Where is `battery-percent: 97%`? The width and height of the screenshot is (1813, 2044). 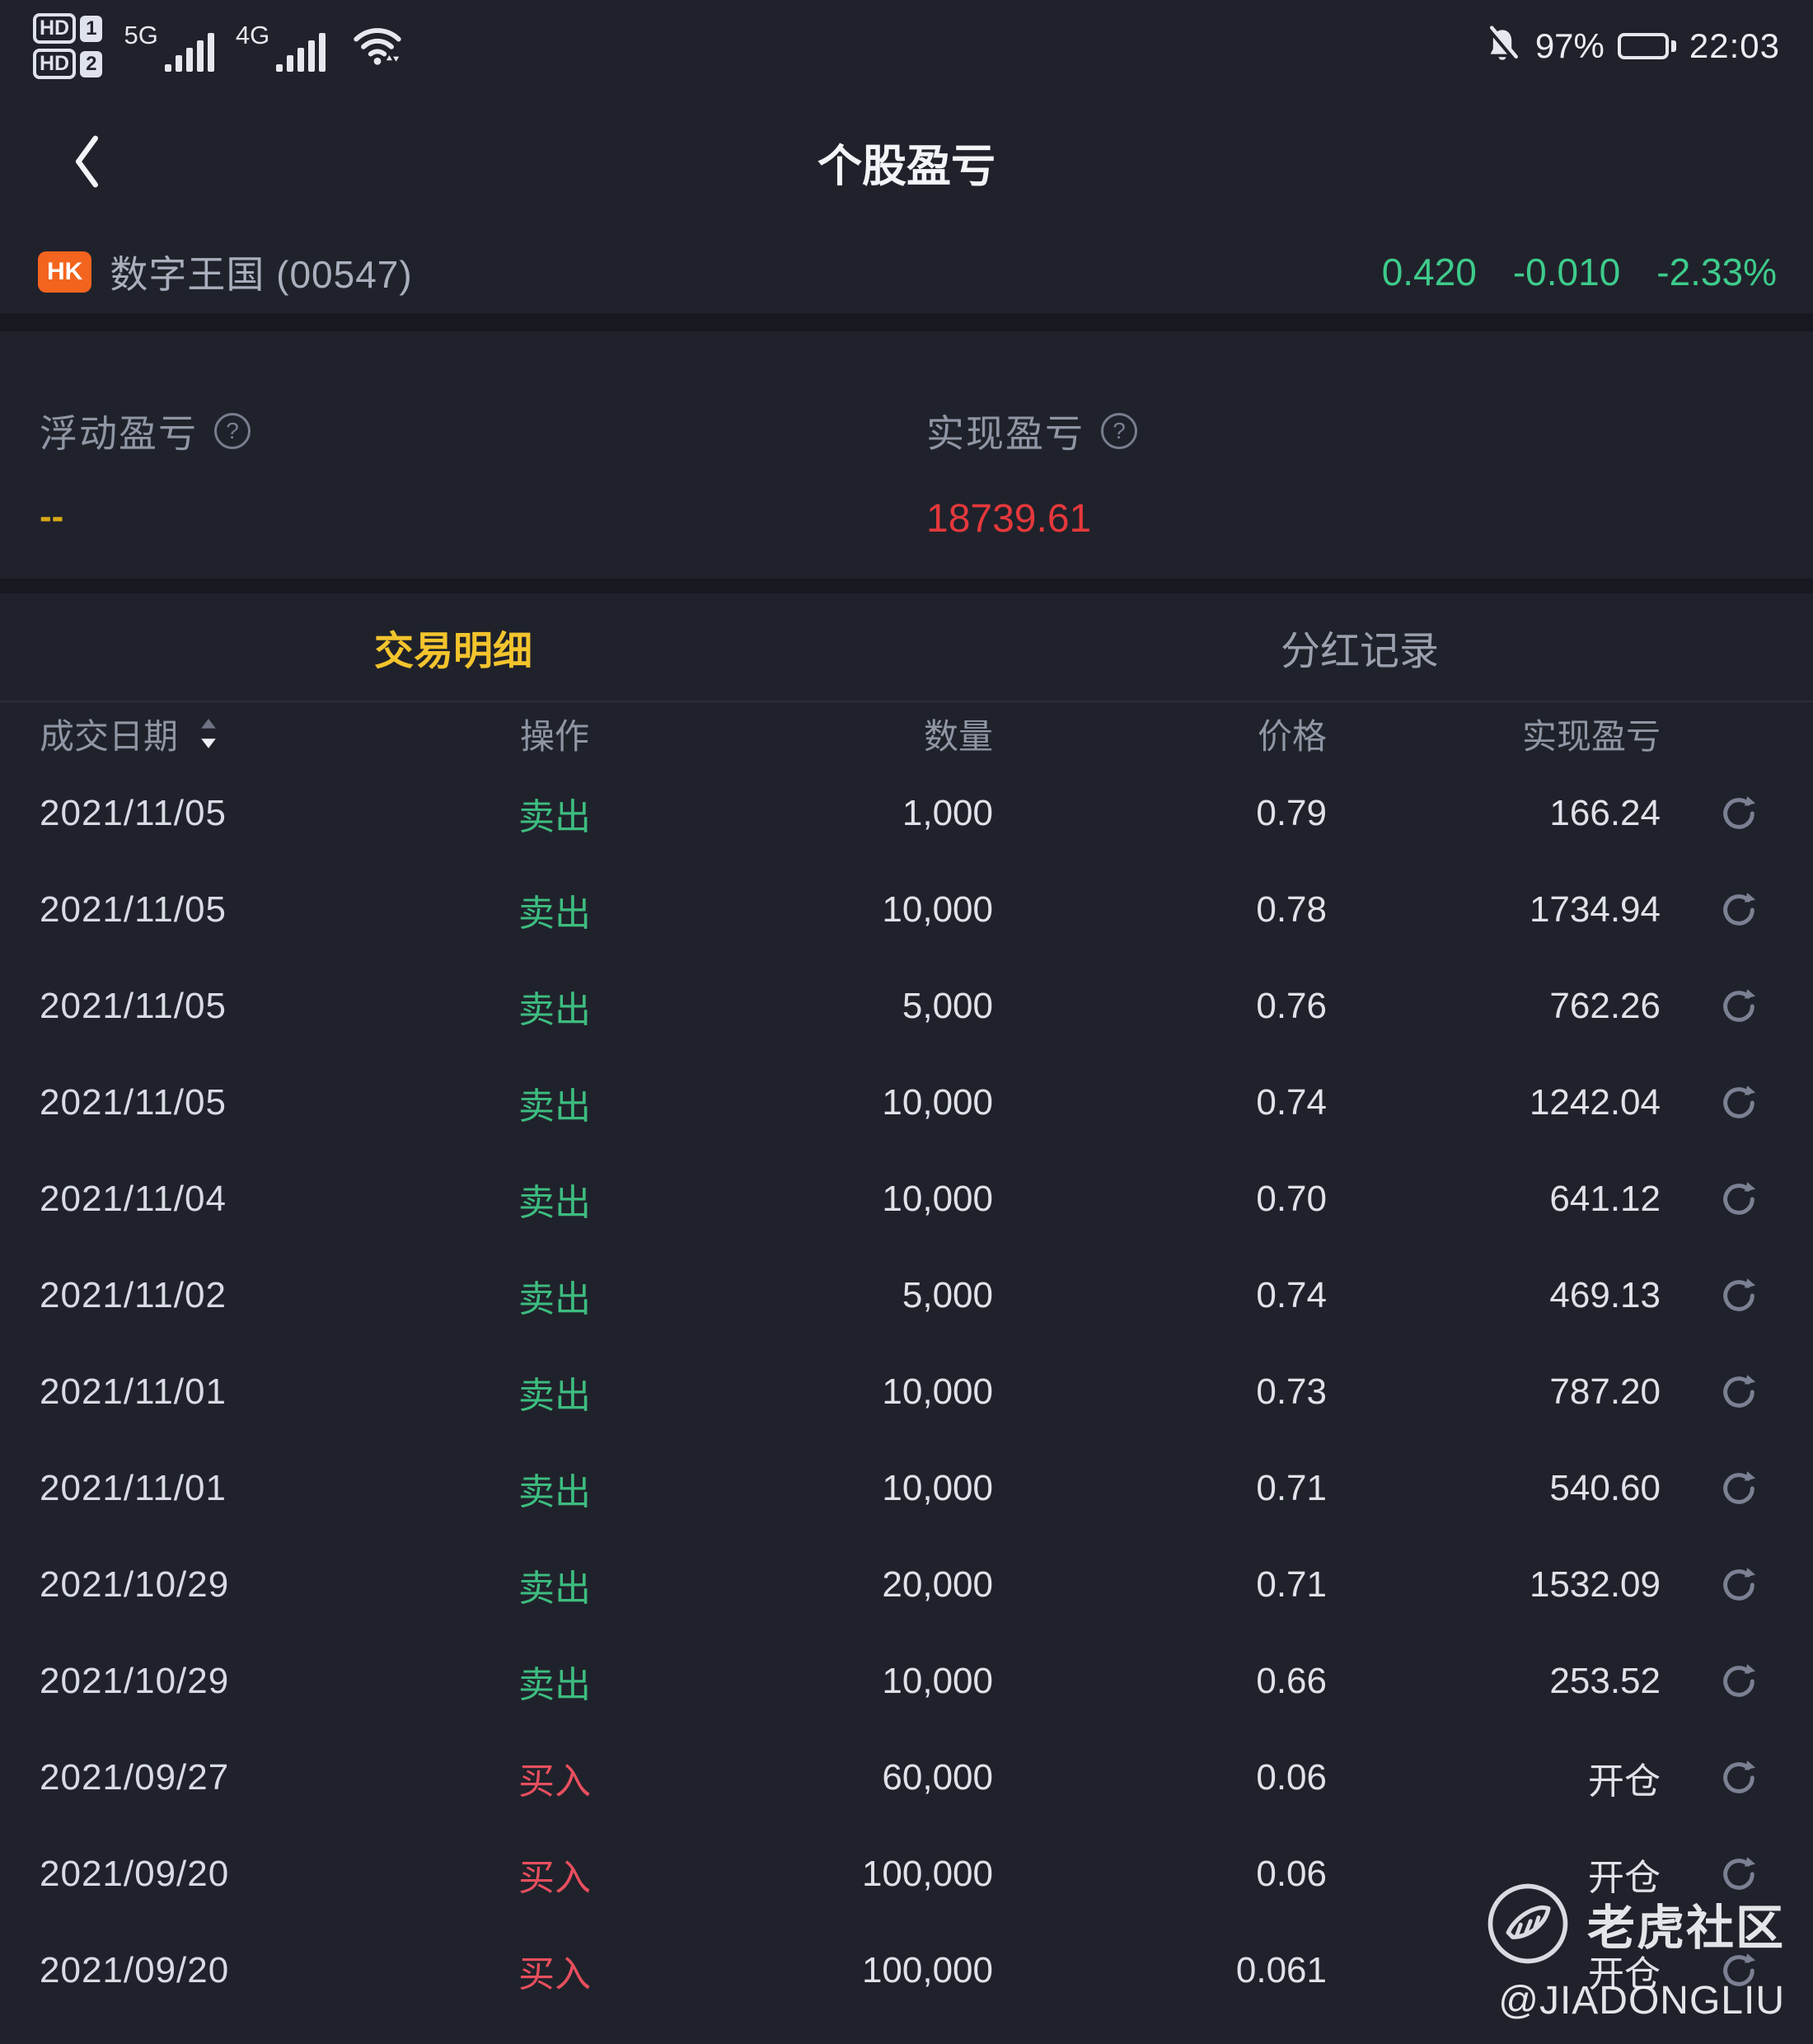 battery-percent: 97% is located at coordinates (1570, 45).